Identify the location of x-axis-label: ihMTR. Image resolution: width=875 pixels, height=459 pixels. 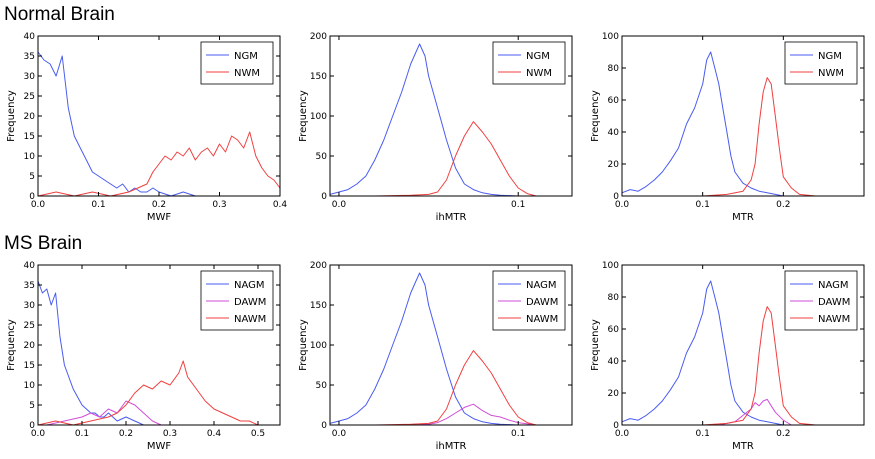
(451, 217).